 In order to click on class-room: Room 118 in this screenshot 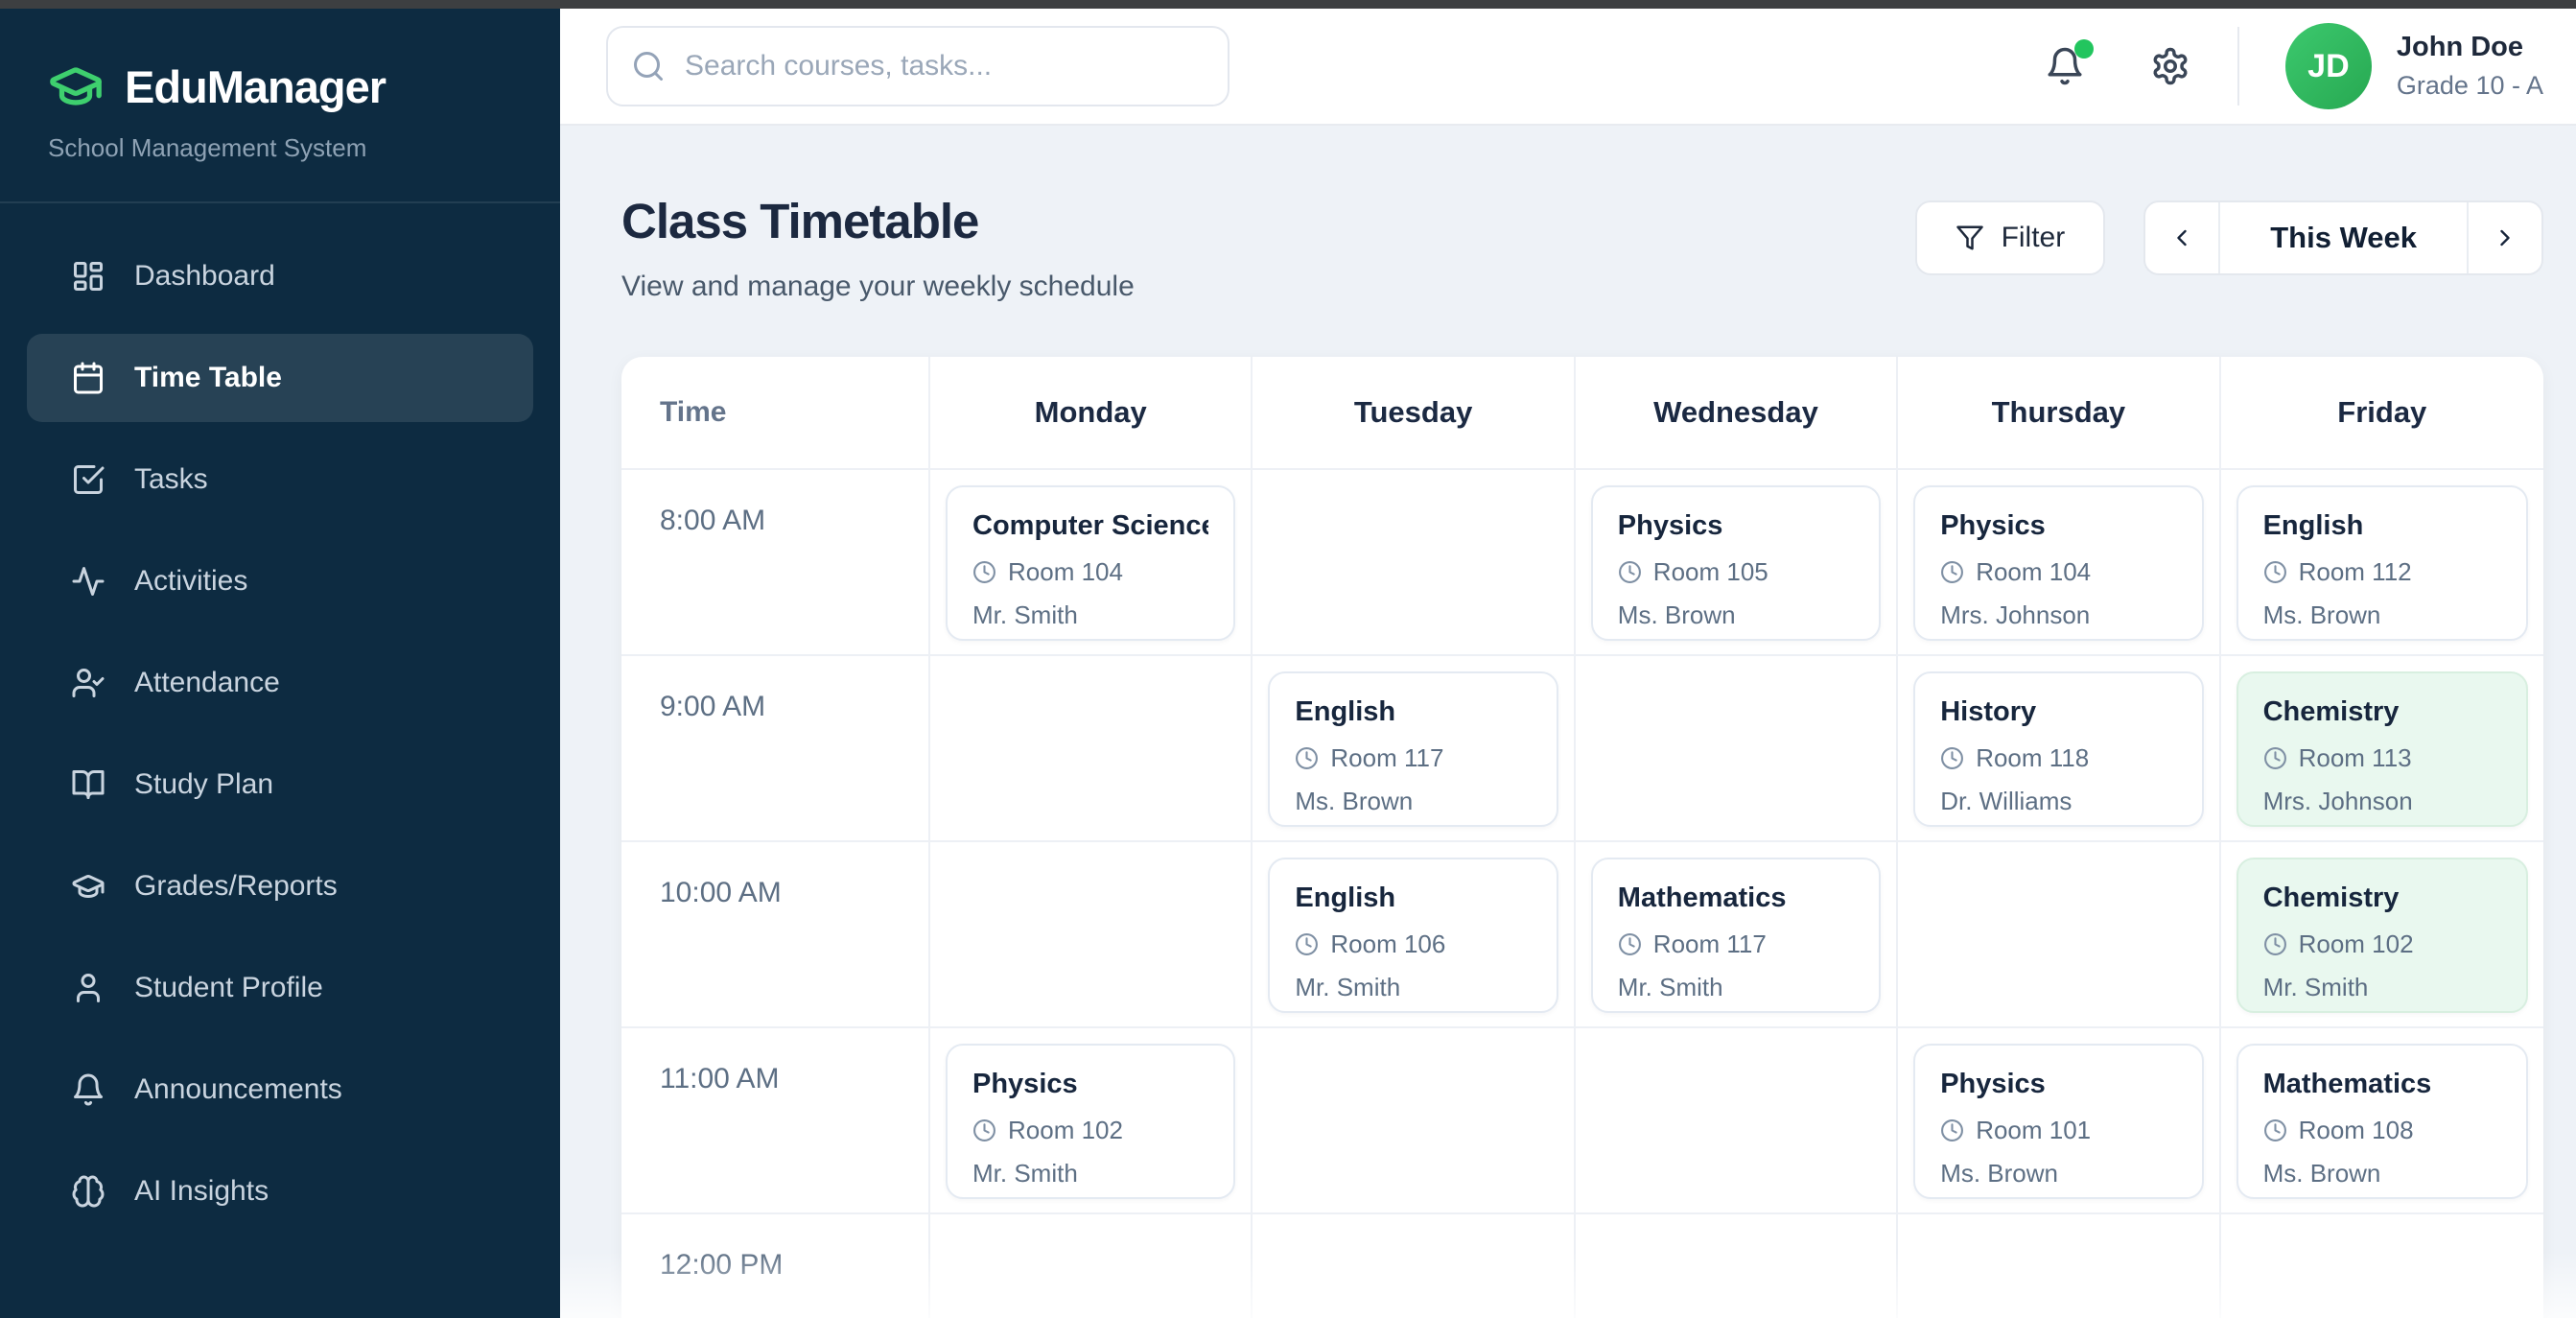, I will do `click(2033, 757)`.